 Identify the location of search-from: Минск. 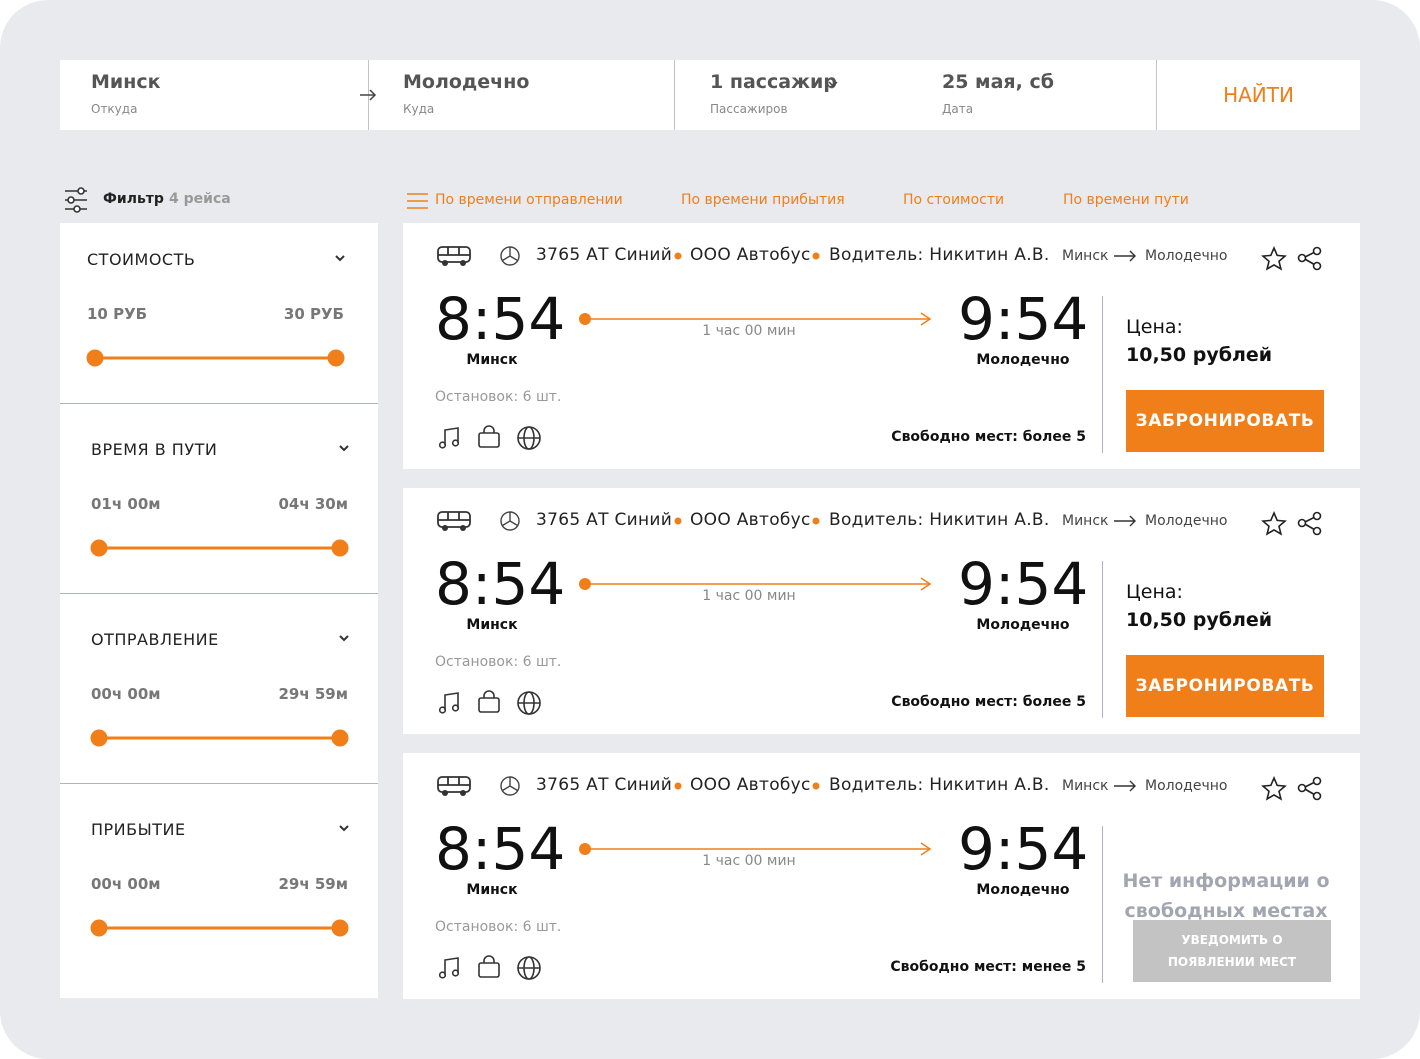
(126, 82).